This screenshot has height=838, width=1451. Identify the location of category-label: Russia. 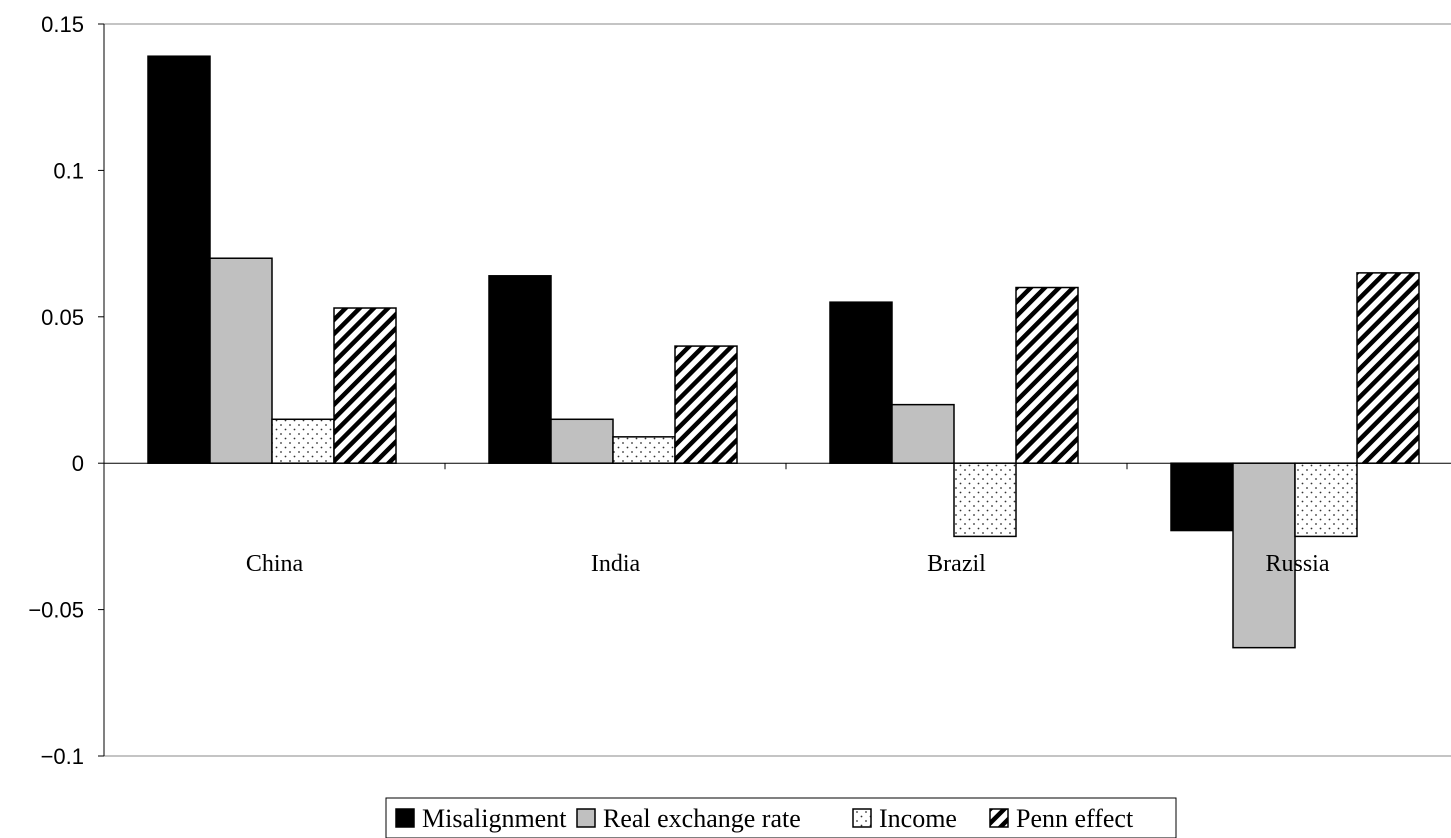
(1297, 564).